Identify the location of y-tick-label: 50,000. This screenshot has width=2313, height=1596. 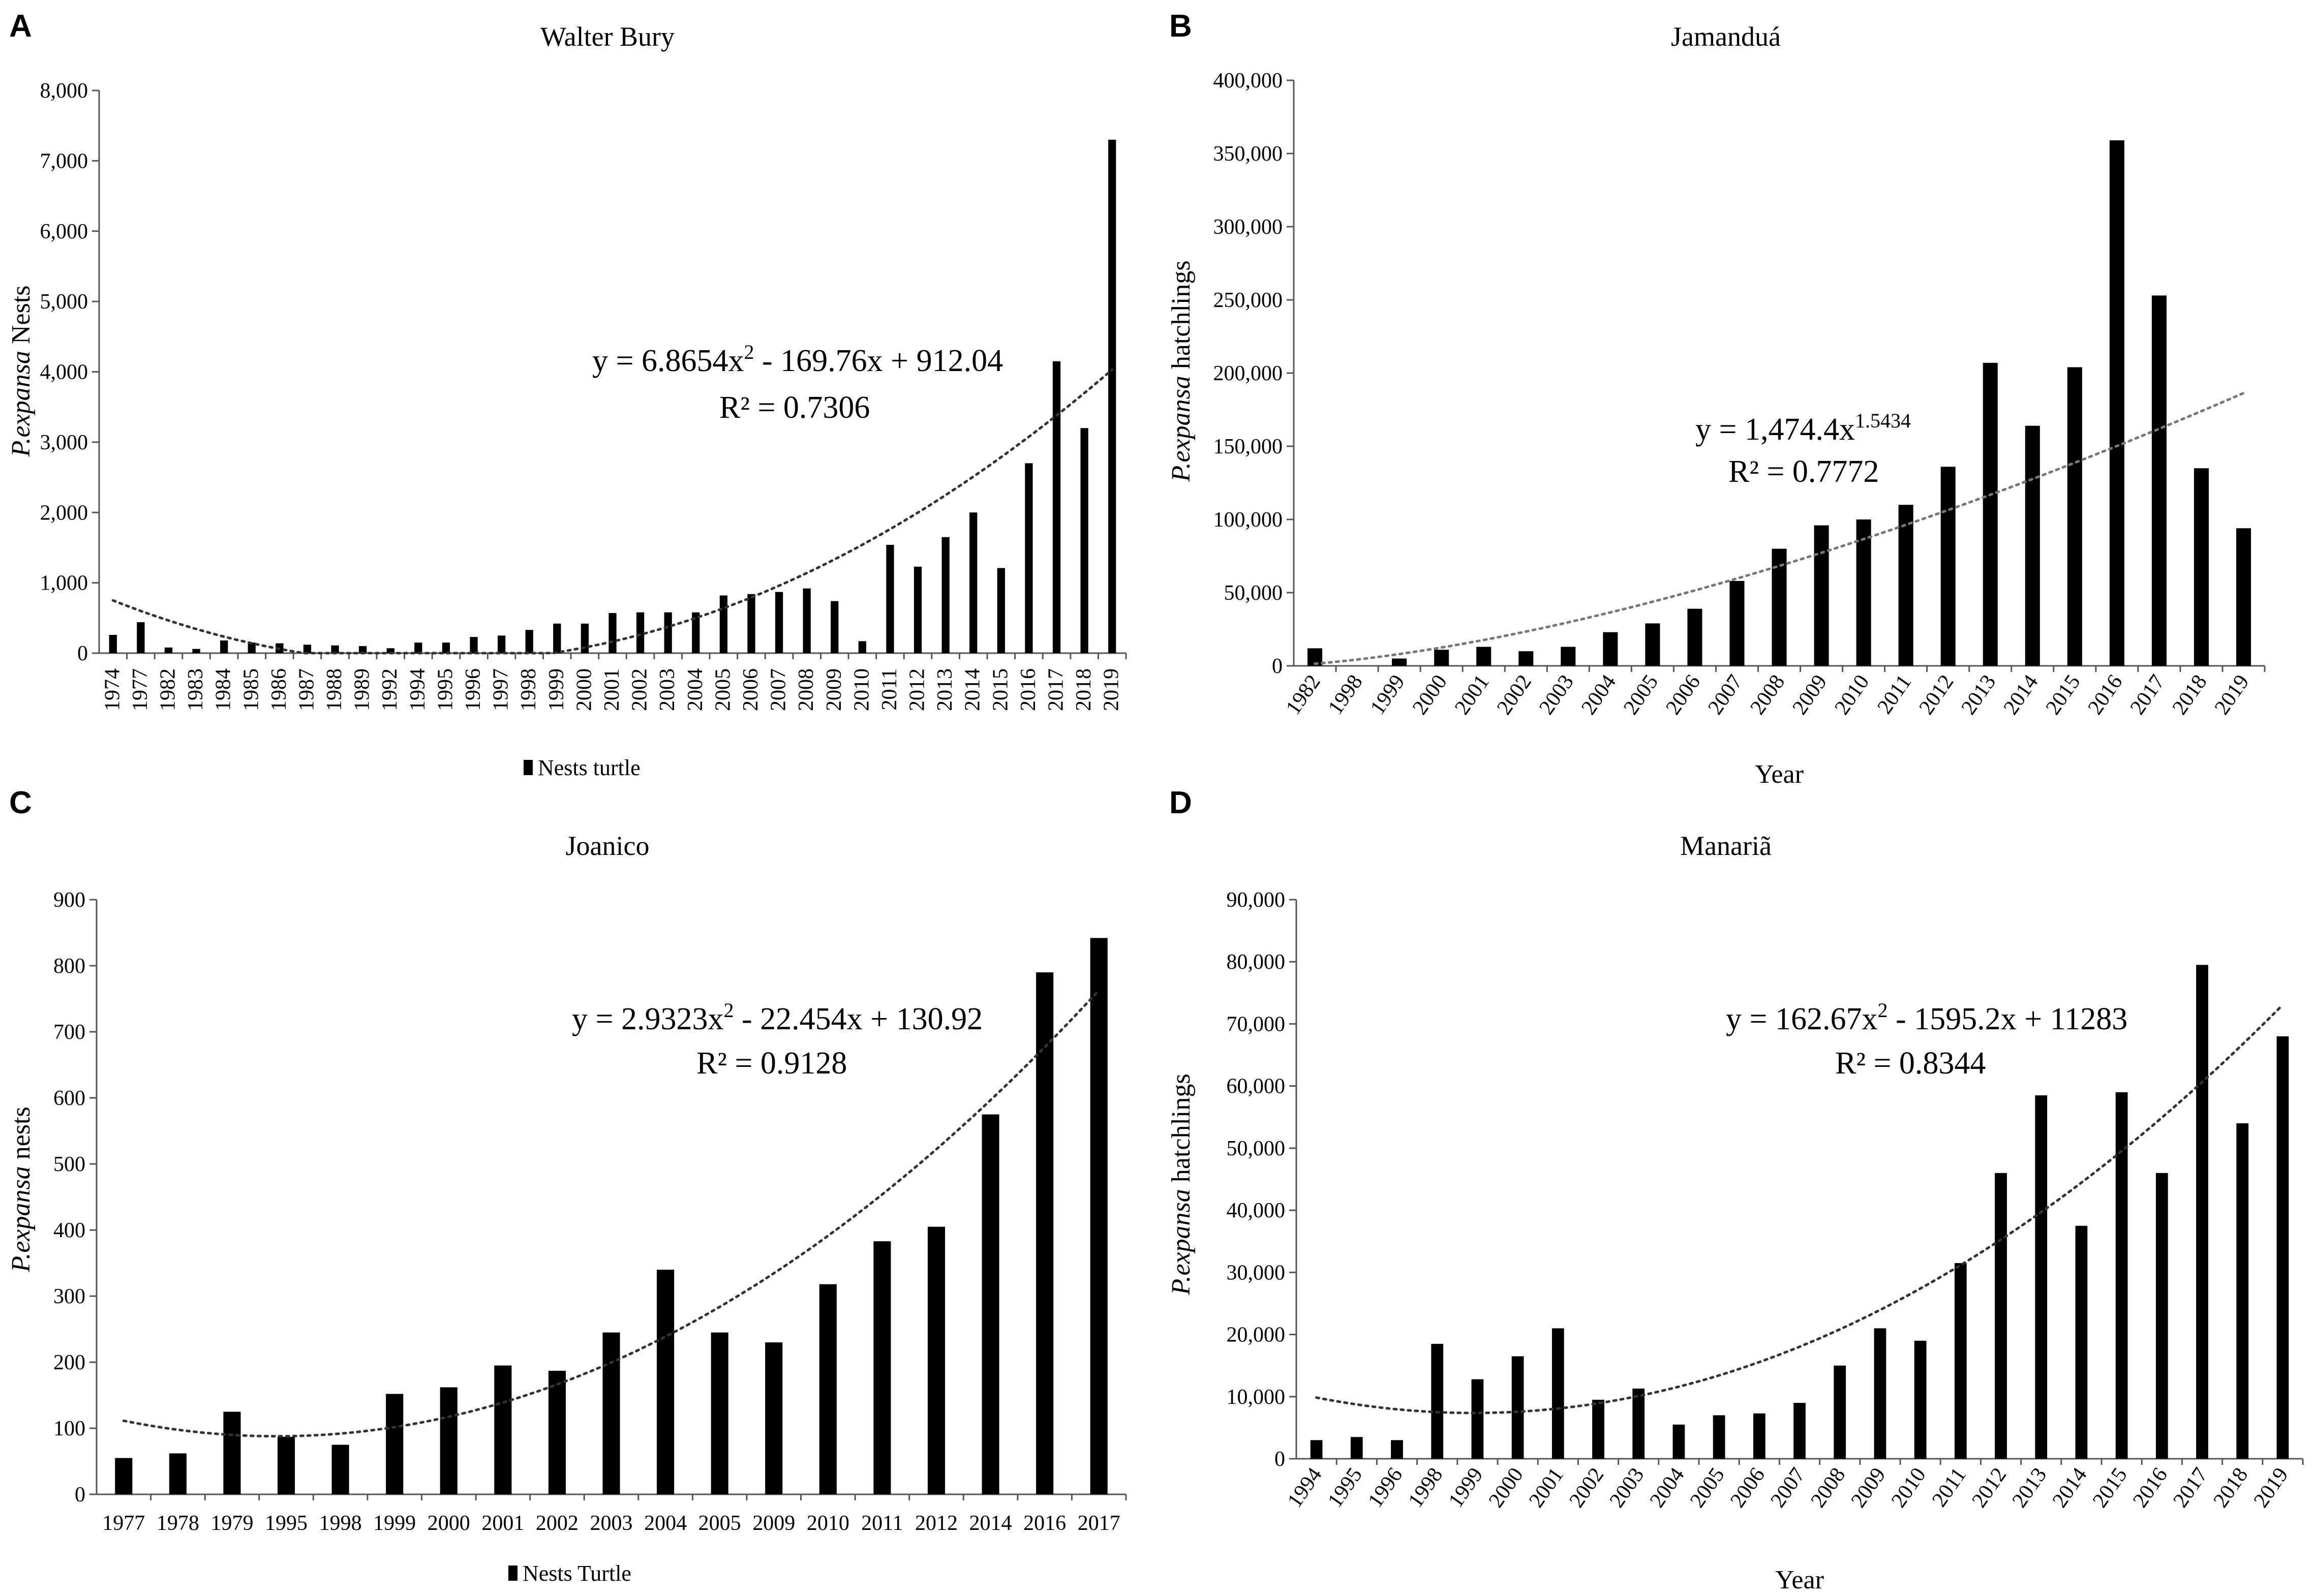
(1253, 593).